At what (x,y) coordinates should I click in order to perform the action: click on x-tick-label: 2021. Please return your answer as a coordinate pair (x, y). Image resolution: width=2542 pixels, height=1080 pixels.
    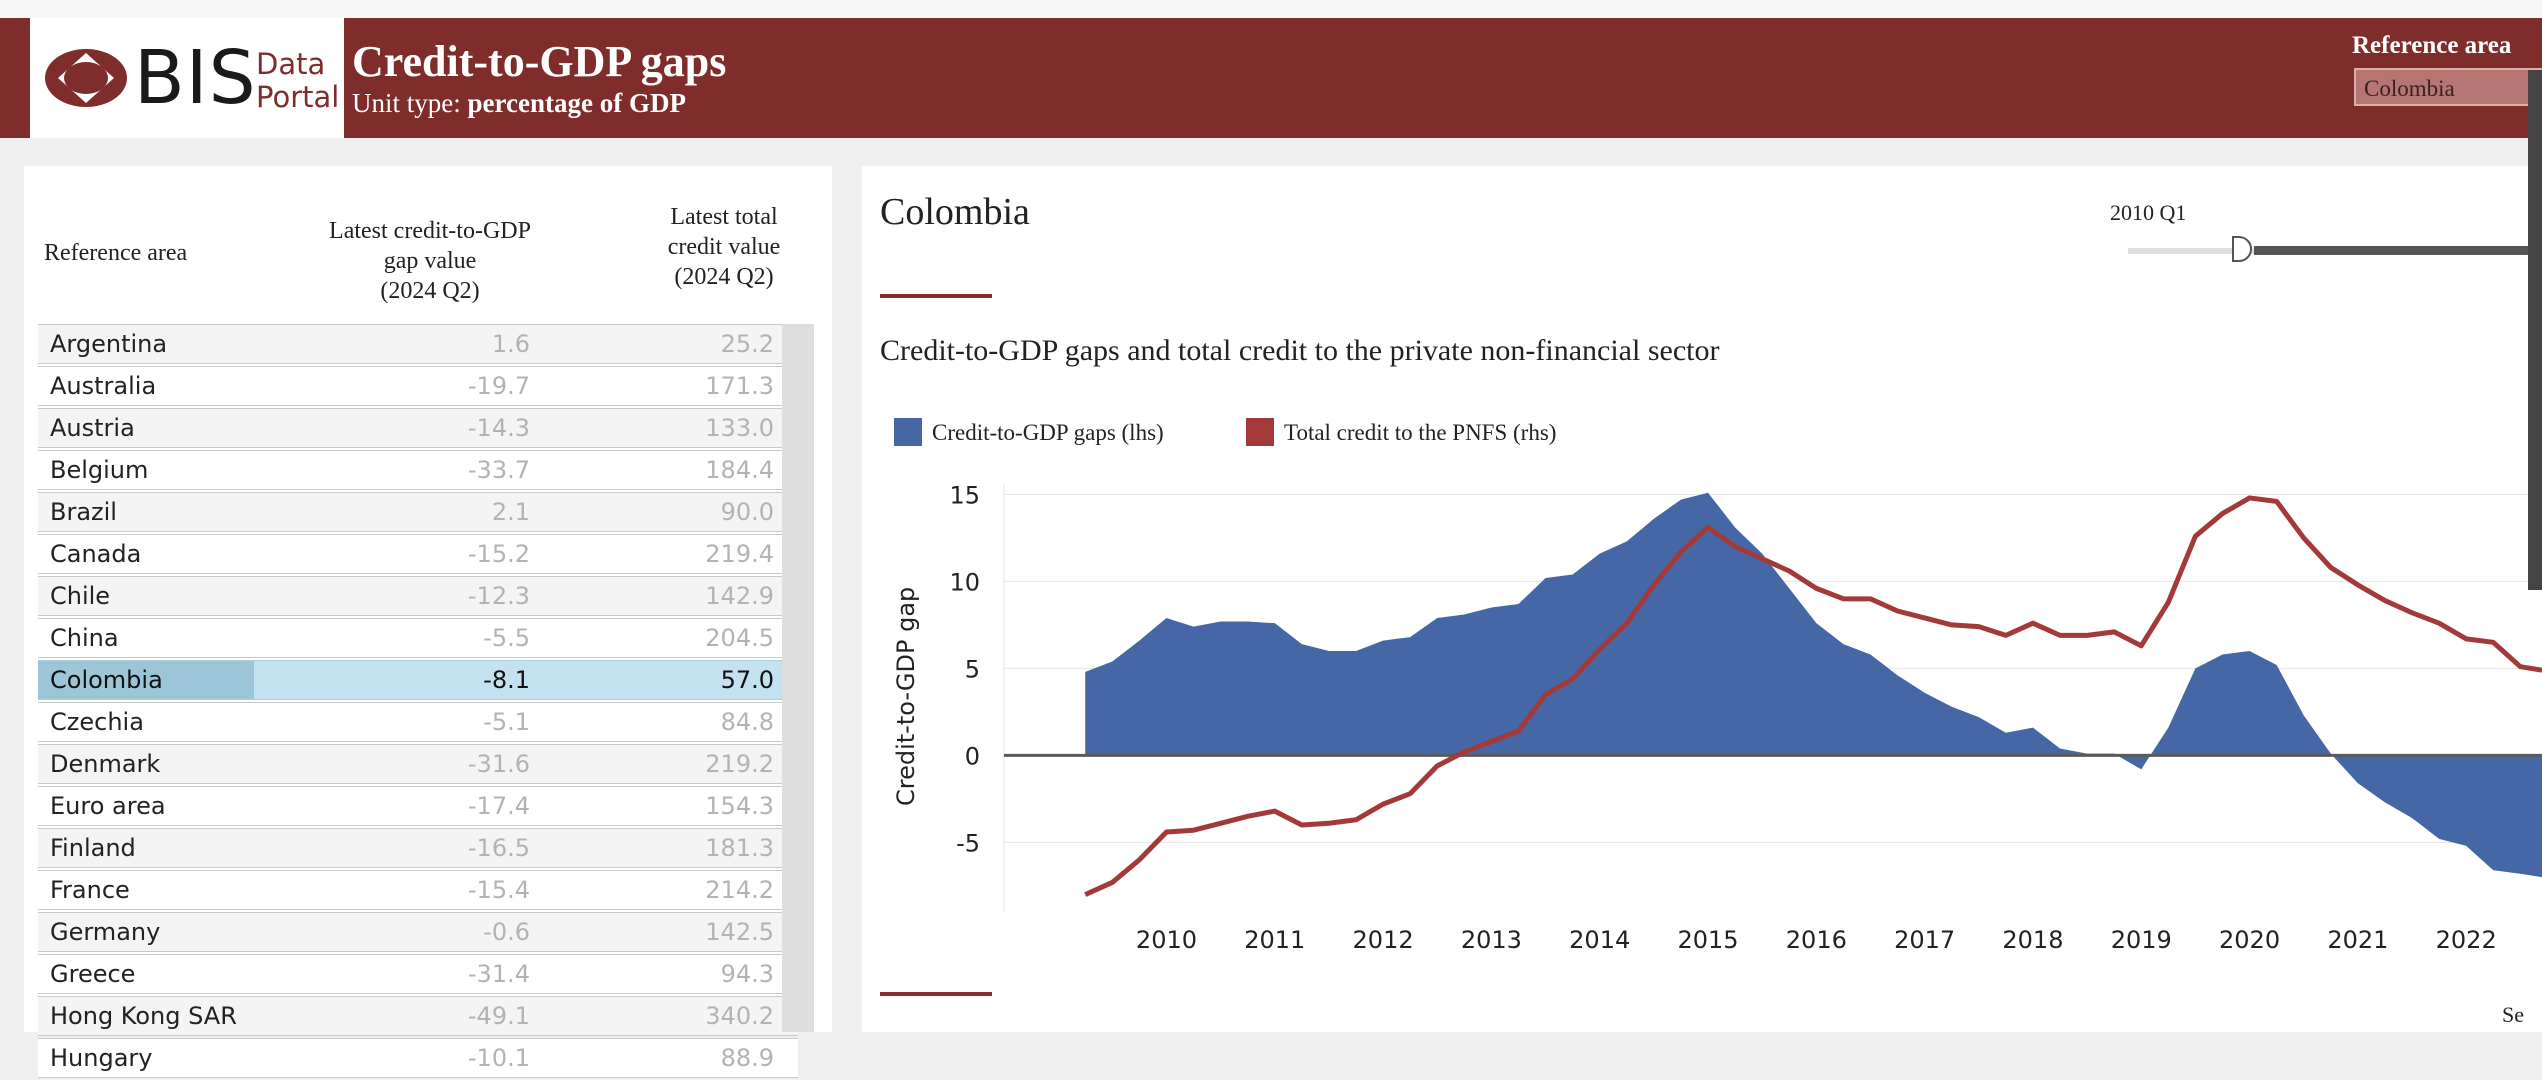
    Looking at the image, I should click on (2357, 940).